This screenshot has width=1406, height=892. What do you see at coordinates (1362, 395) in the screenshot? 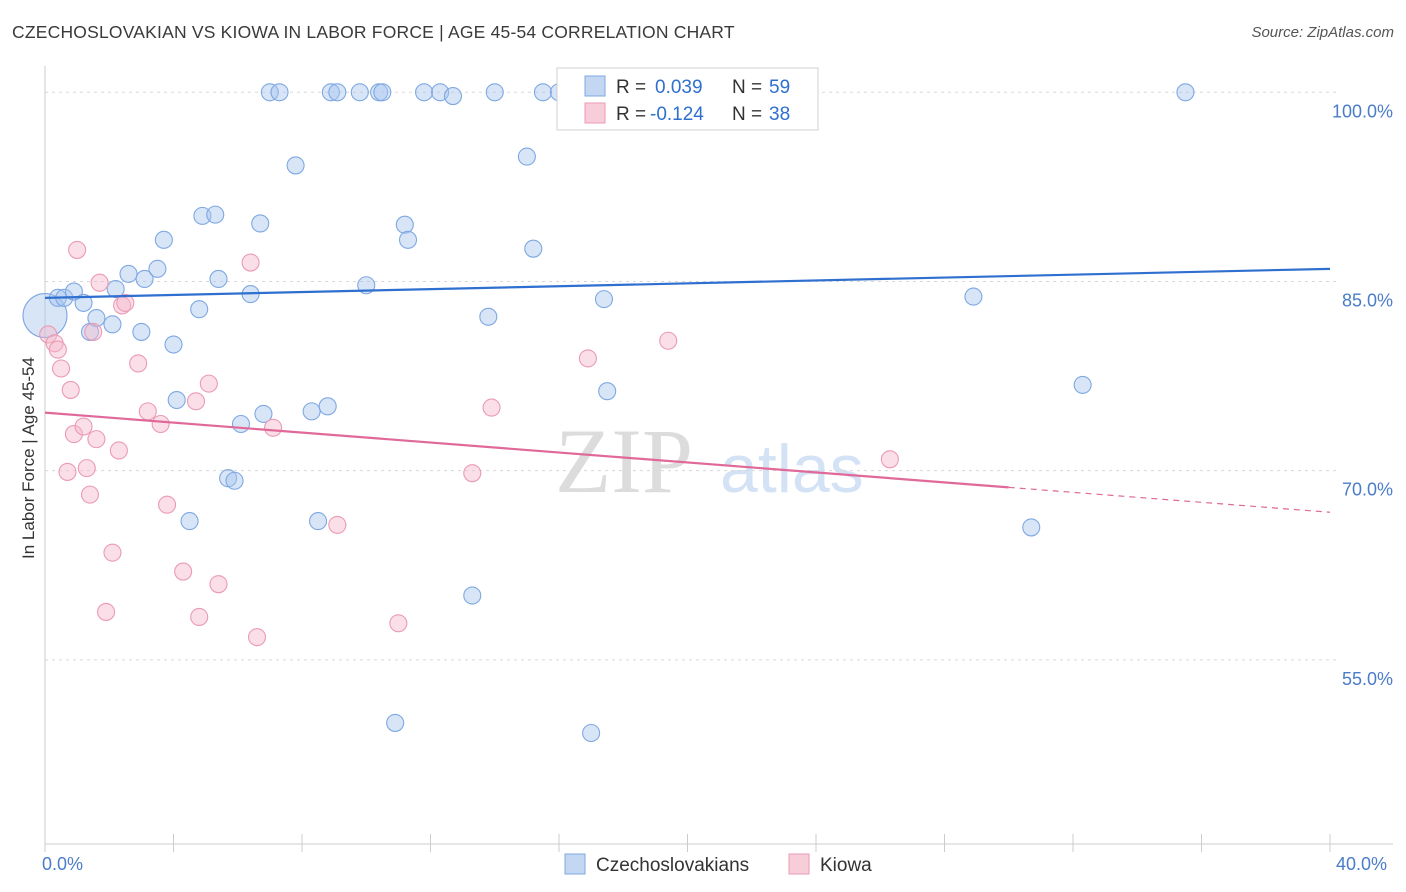
I see `y-tick-labels: 100.0% 85.0% 70.0% 55.0%` at bounding box center [1362, 395].